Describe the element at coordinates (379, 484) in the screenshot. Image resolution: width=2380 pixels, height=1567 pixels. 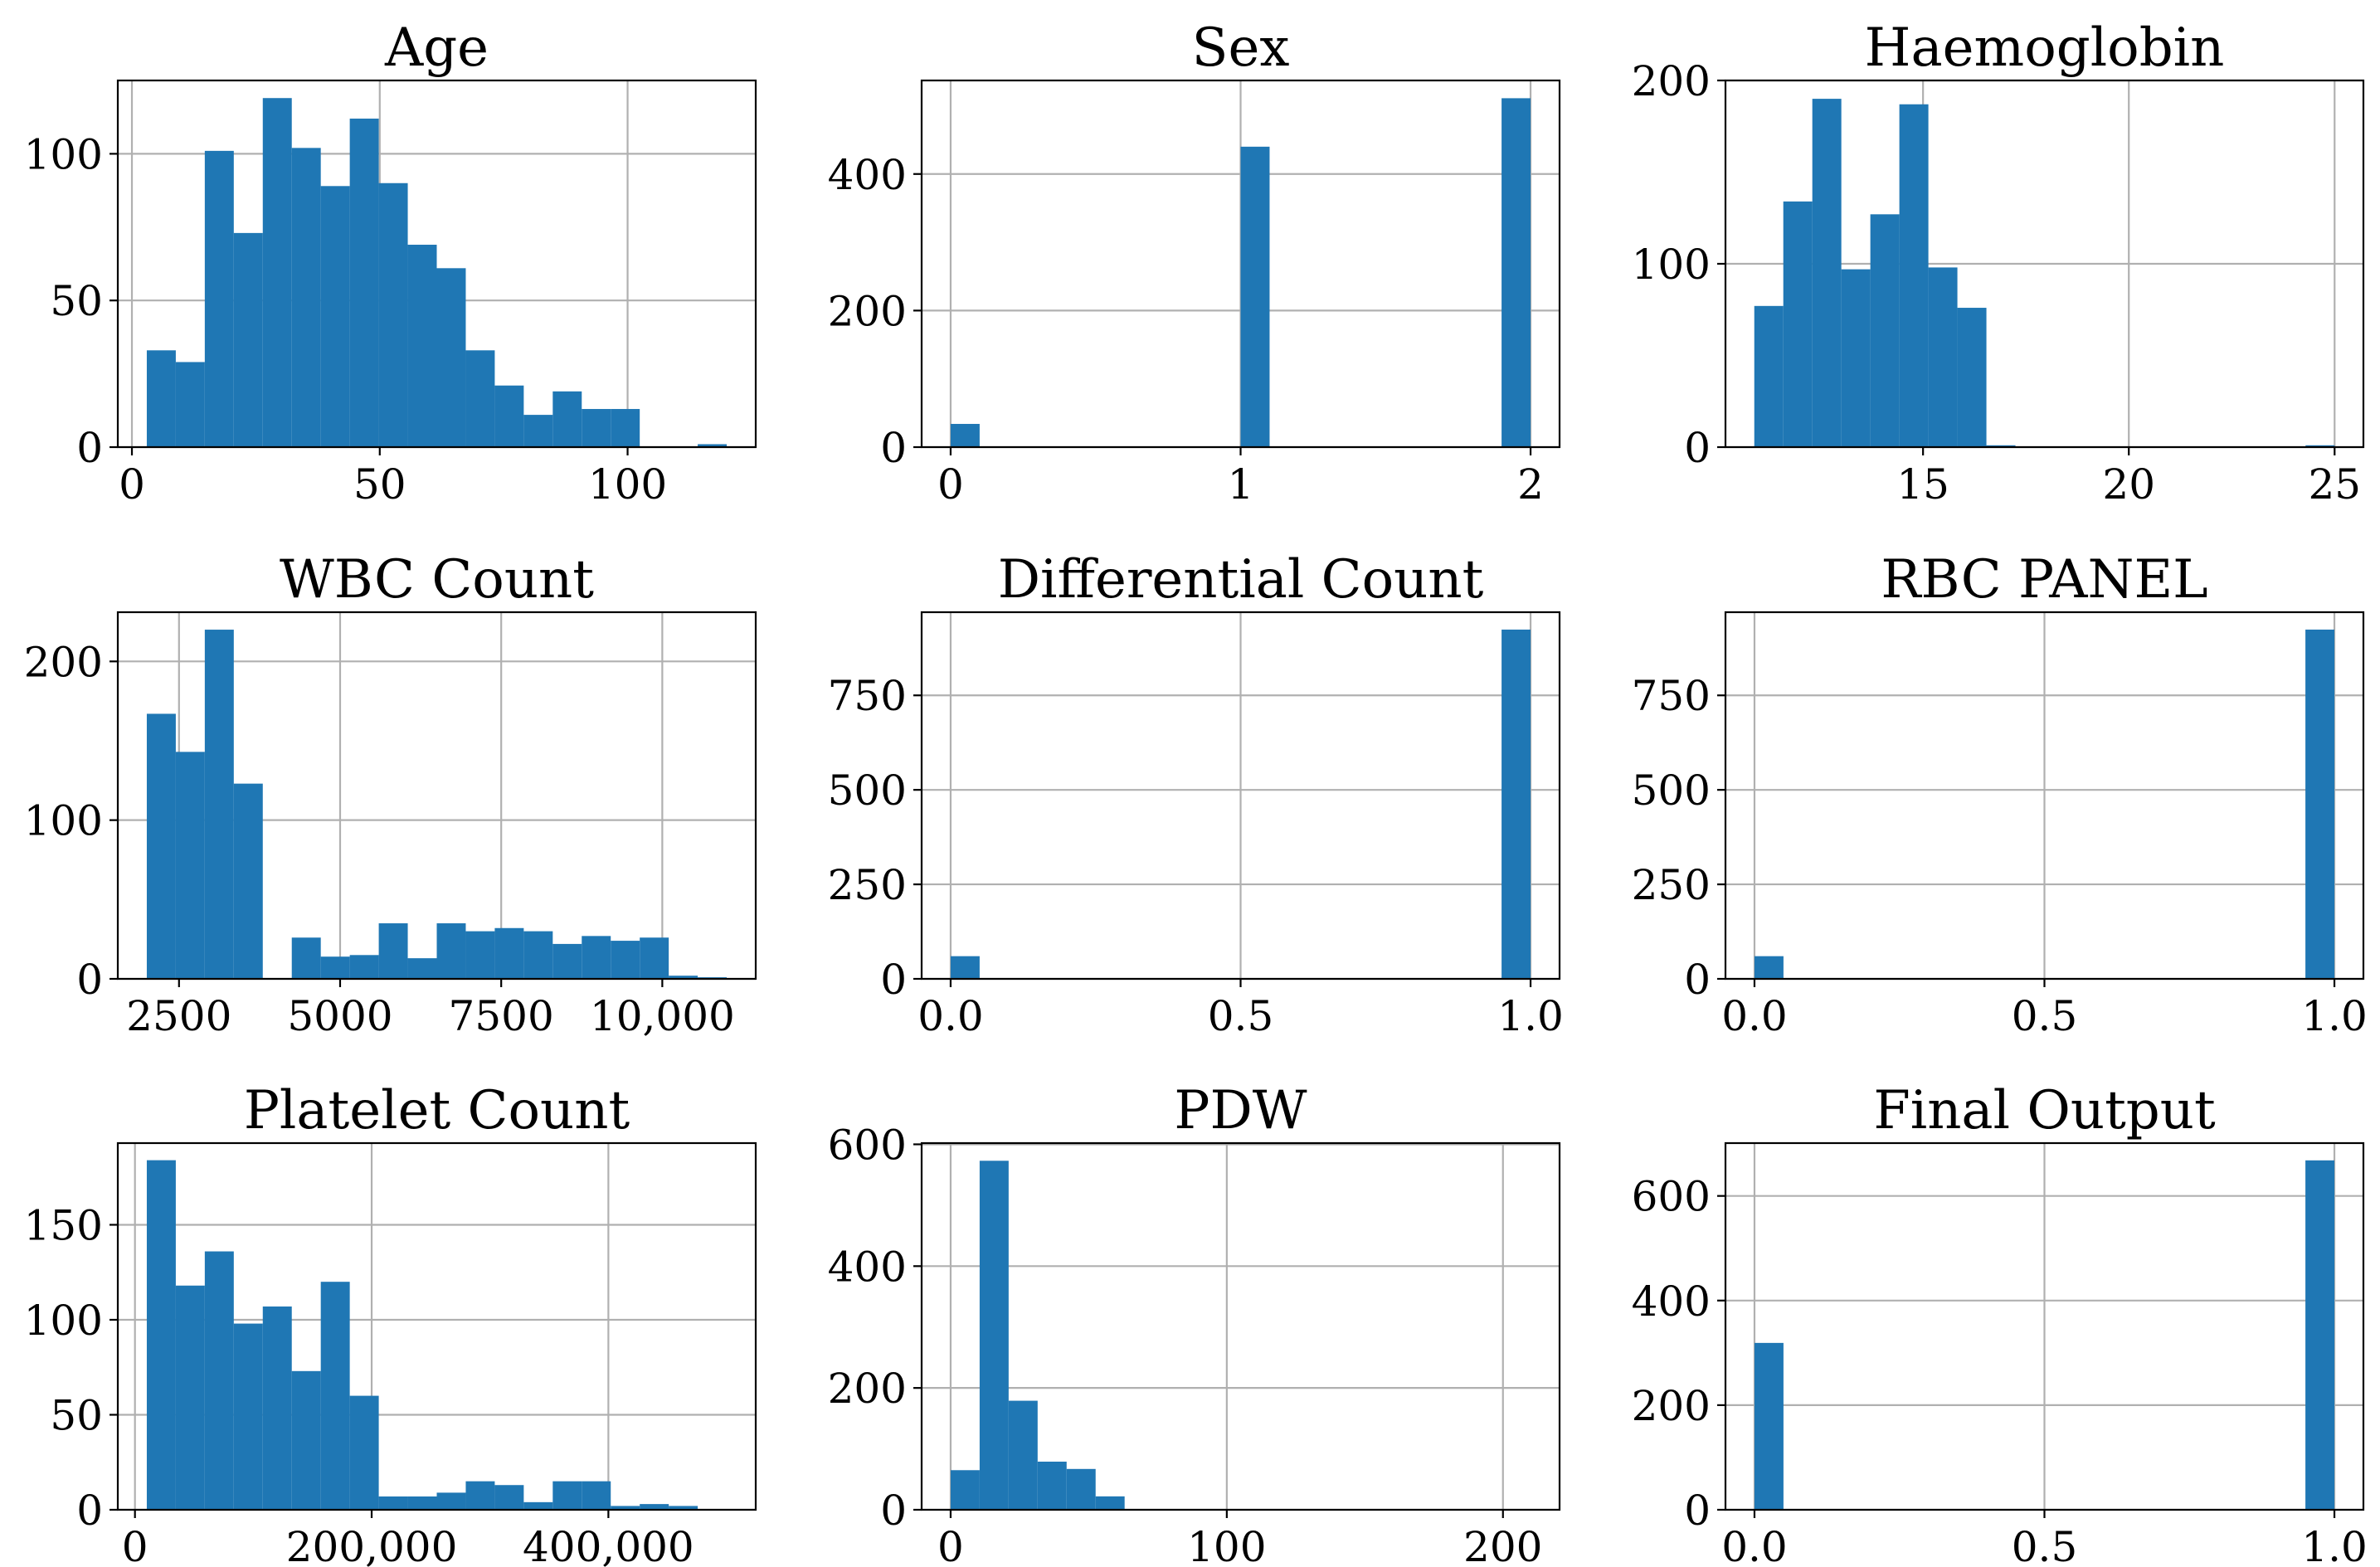
I see `x-tick-label: 50` at that location.